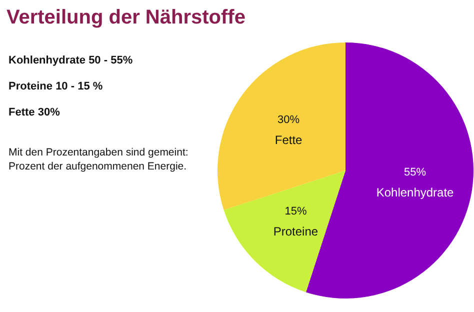  I want to click on text: Kohlenhydrate 50 - 55%, so click(70, 60).